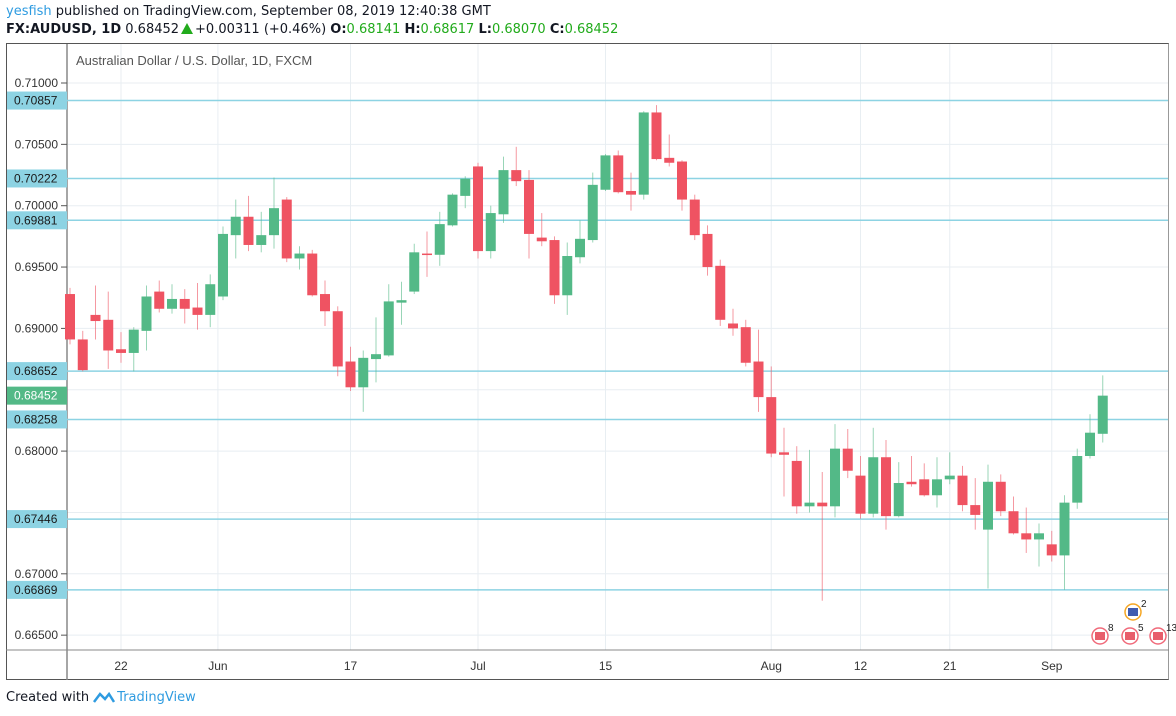  Describe the element at coordinates (64, 29) in the screenshot. I see `symbol-label: FX:AUDUSD, 1D` at that location.